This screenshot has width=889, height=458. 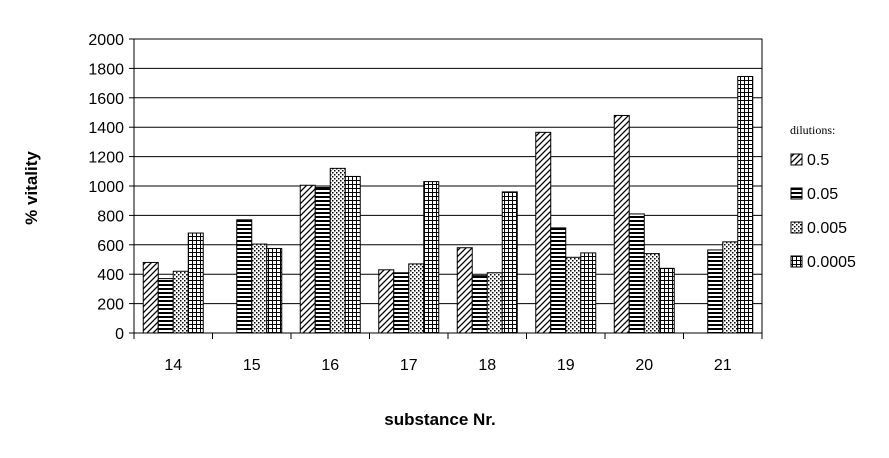 I want to click on x-tick-label: 16, so click(x=330, y=365).